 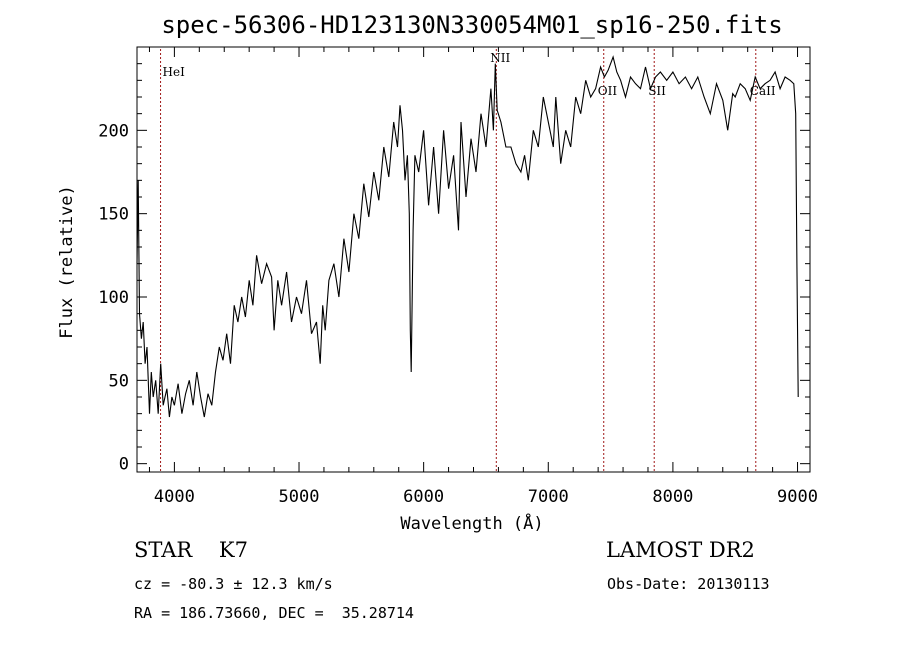 What do you see at coordinates (797, 497) in the screenshot?
I see `x-tick-label-5: 9000` at bounding box center [797, 497].